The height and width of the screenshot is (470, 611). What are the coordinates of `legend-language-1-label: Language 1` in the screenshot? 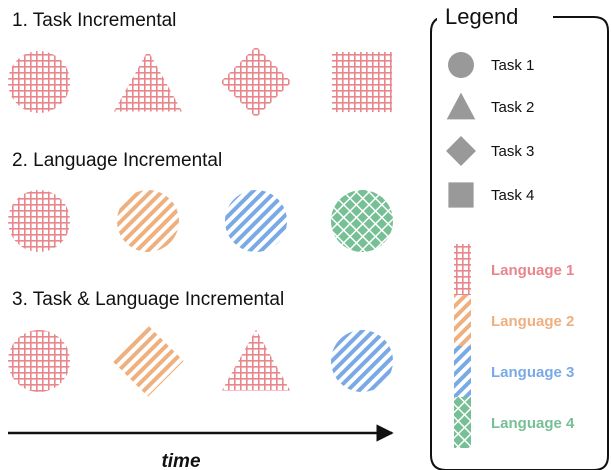 It's located at (532, 270).